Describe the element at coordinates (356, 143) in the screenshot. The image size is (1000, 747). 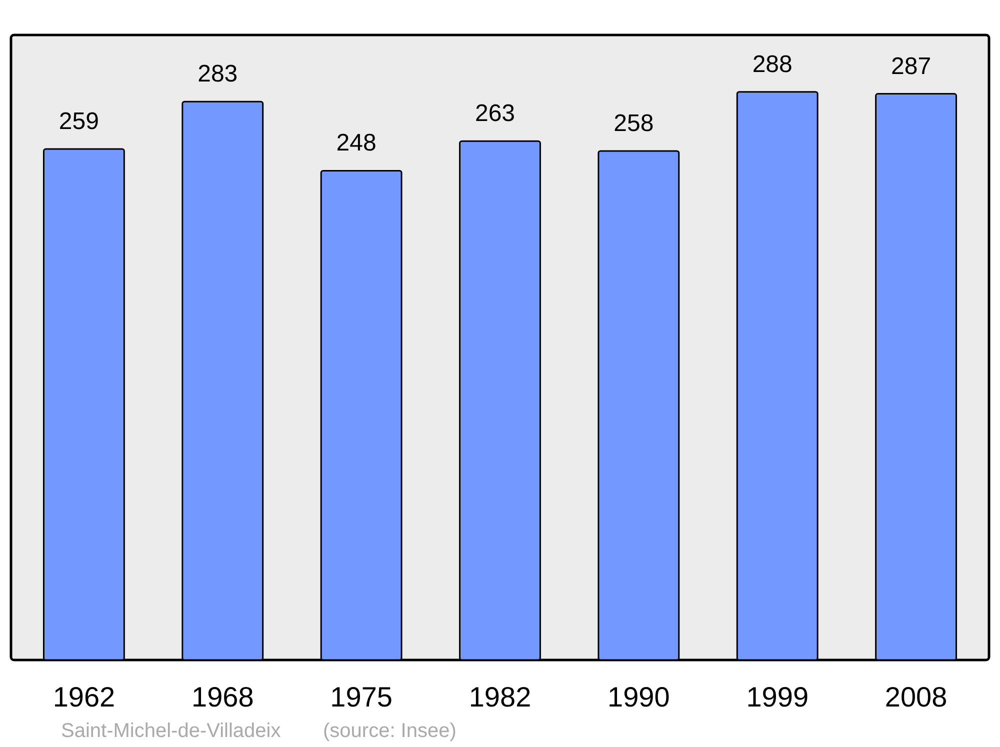
I see `data-label: 248` at that location.